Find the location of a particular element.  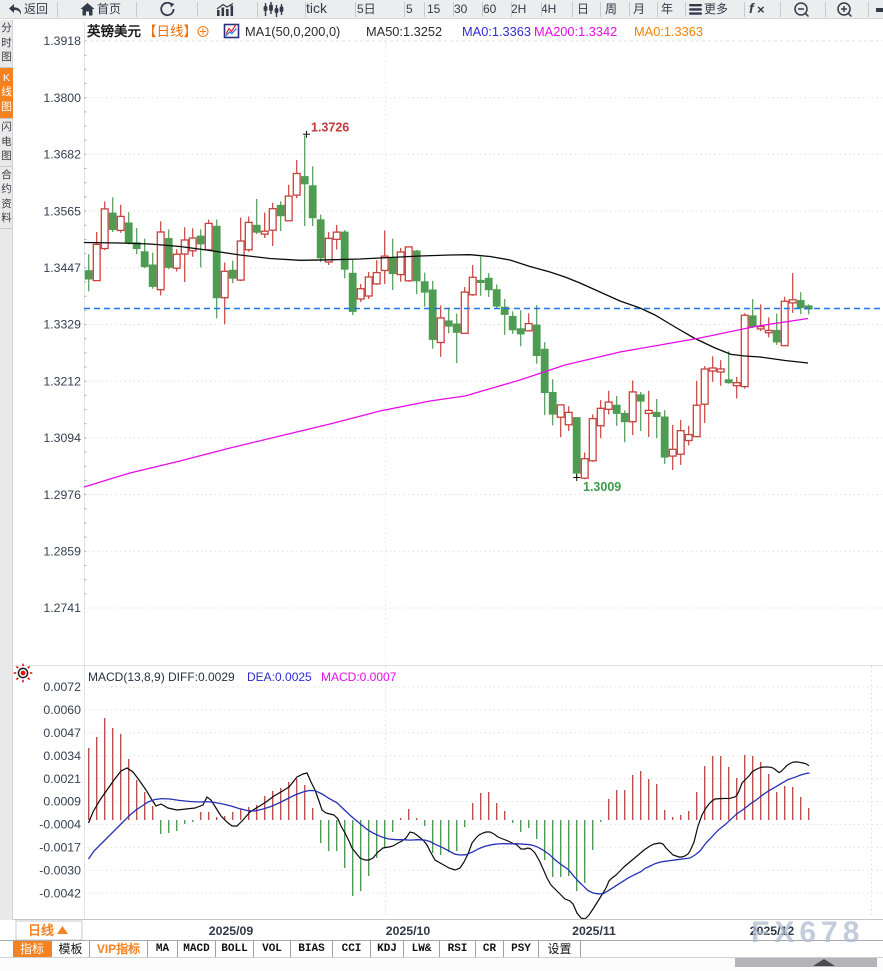

svg-text: 0.0034 is located at coordinates (62, 756).